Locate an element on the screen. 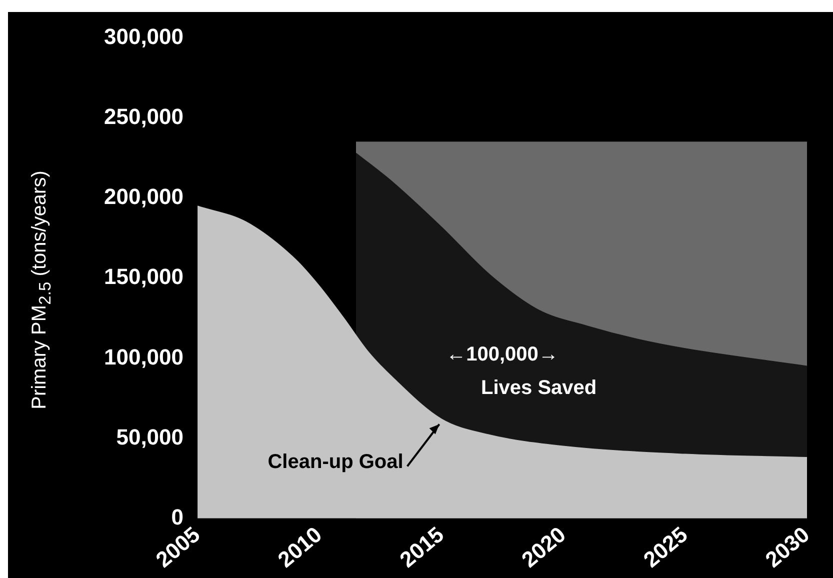  y-tick-label: 200,000 is located at coordinates (144, 197).